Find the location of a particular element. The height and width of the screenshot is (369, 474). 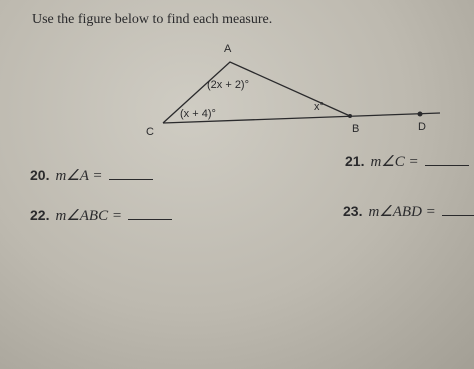

triangle-sides is located at coordinates (256, 92).